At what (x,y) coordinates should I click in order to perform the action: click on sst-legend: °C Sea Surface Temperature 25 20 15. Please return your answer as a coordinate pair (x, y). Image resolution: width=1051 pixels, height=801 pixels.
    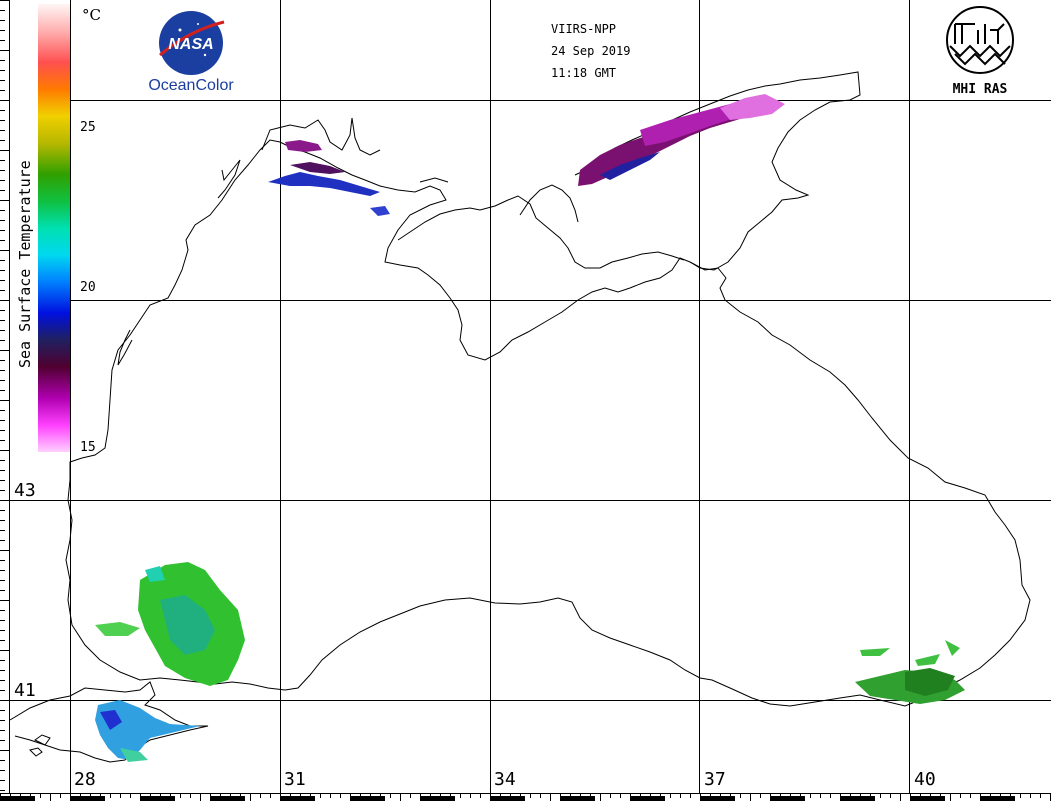
    Looking at the image, I should click on (58, 229).